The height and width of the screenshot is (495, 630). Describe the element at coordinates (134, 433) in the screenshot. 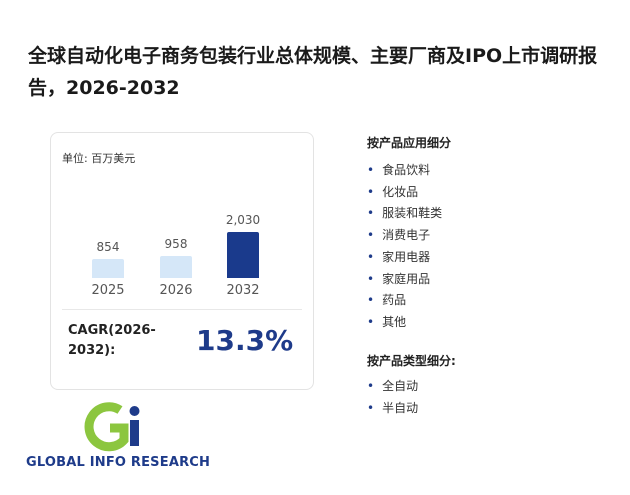

I see `logo-i` at that location.